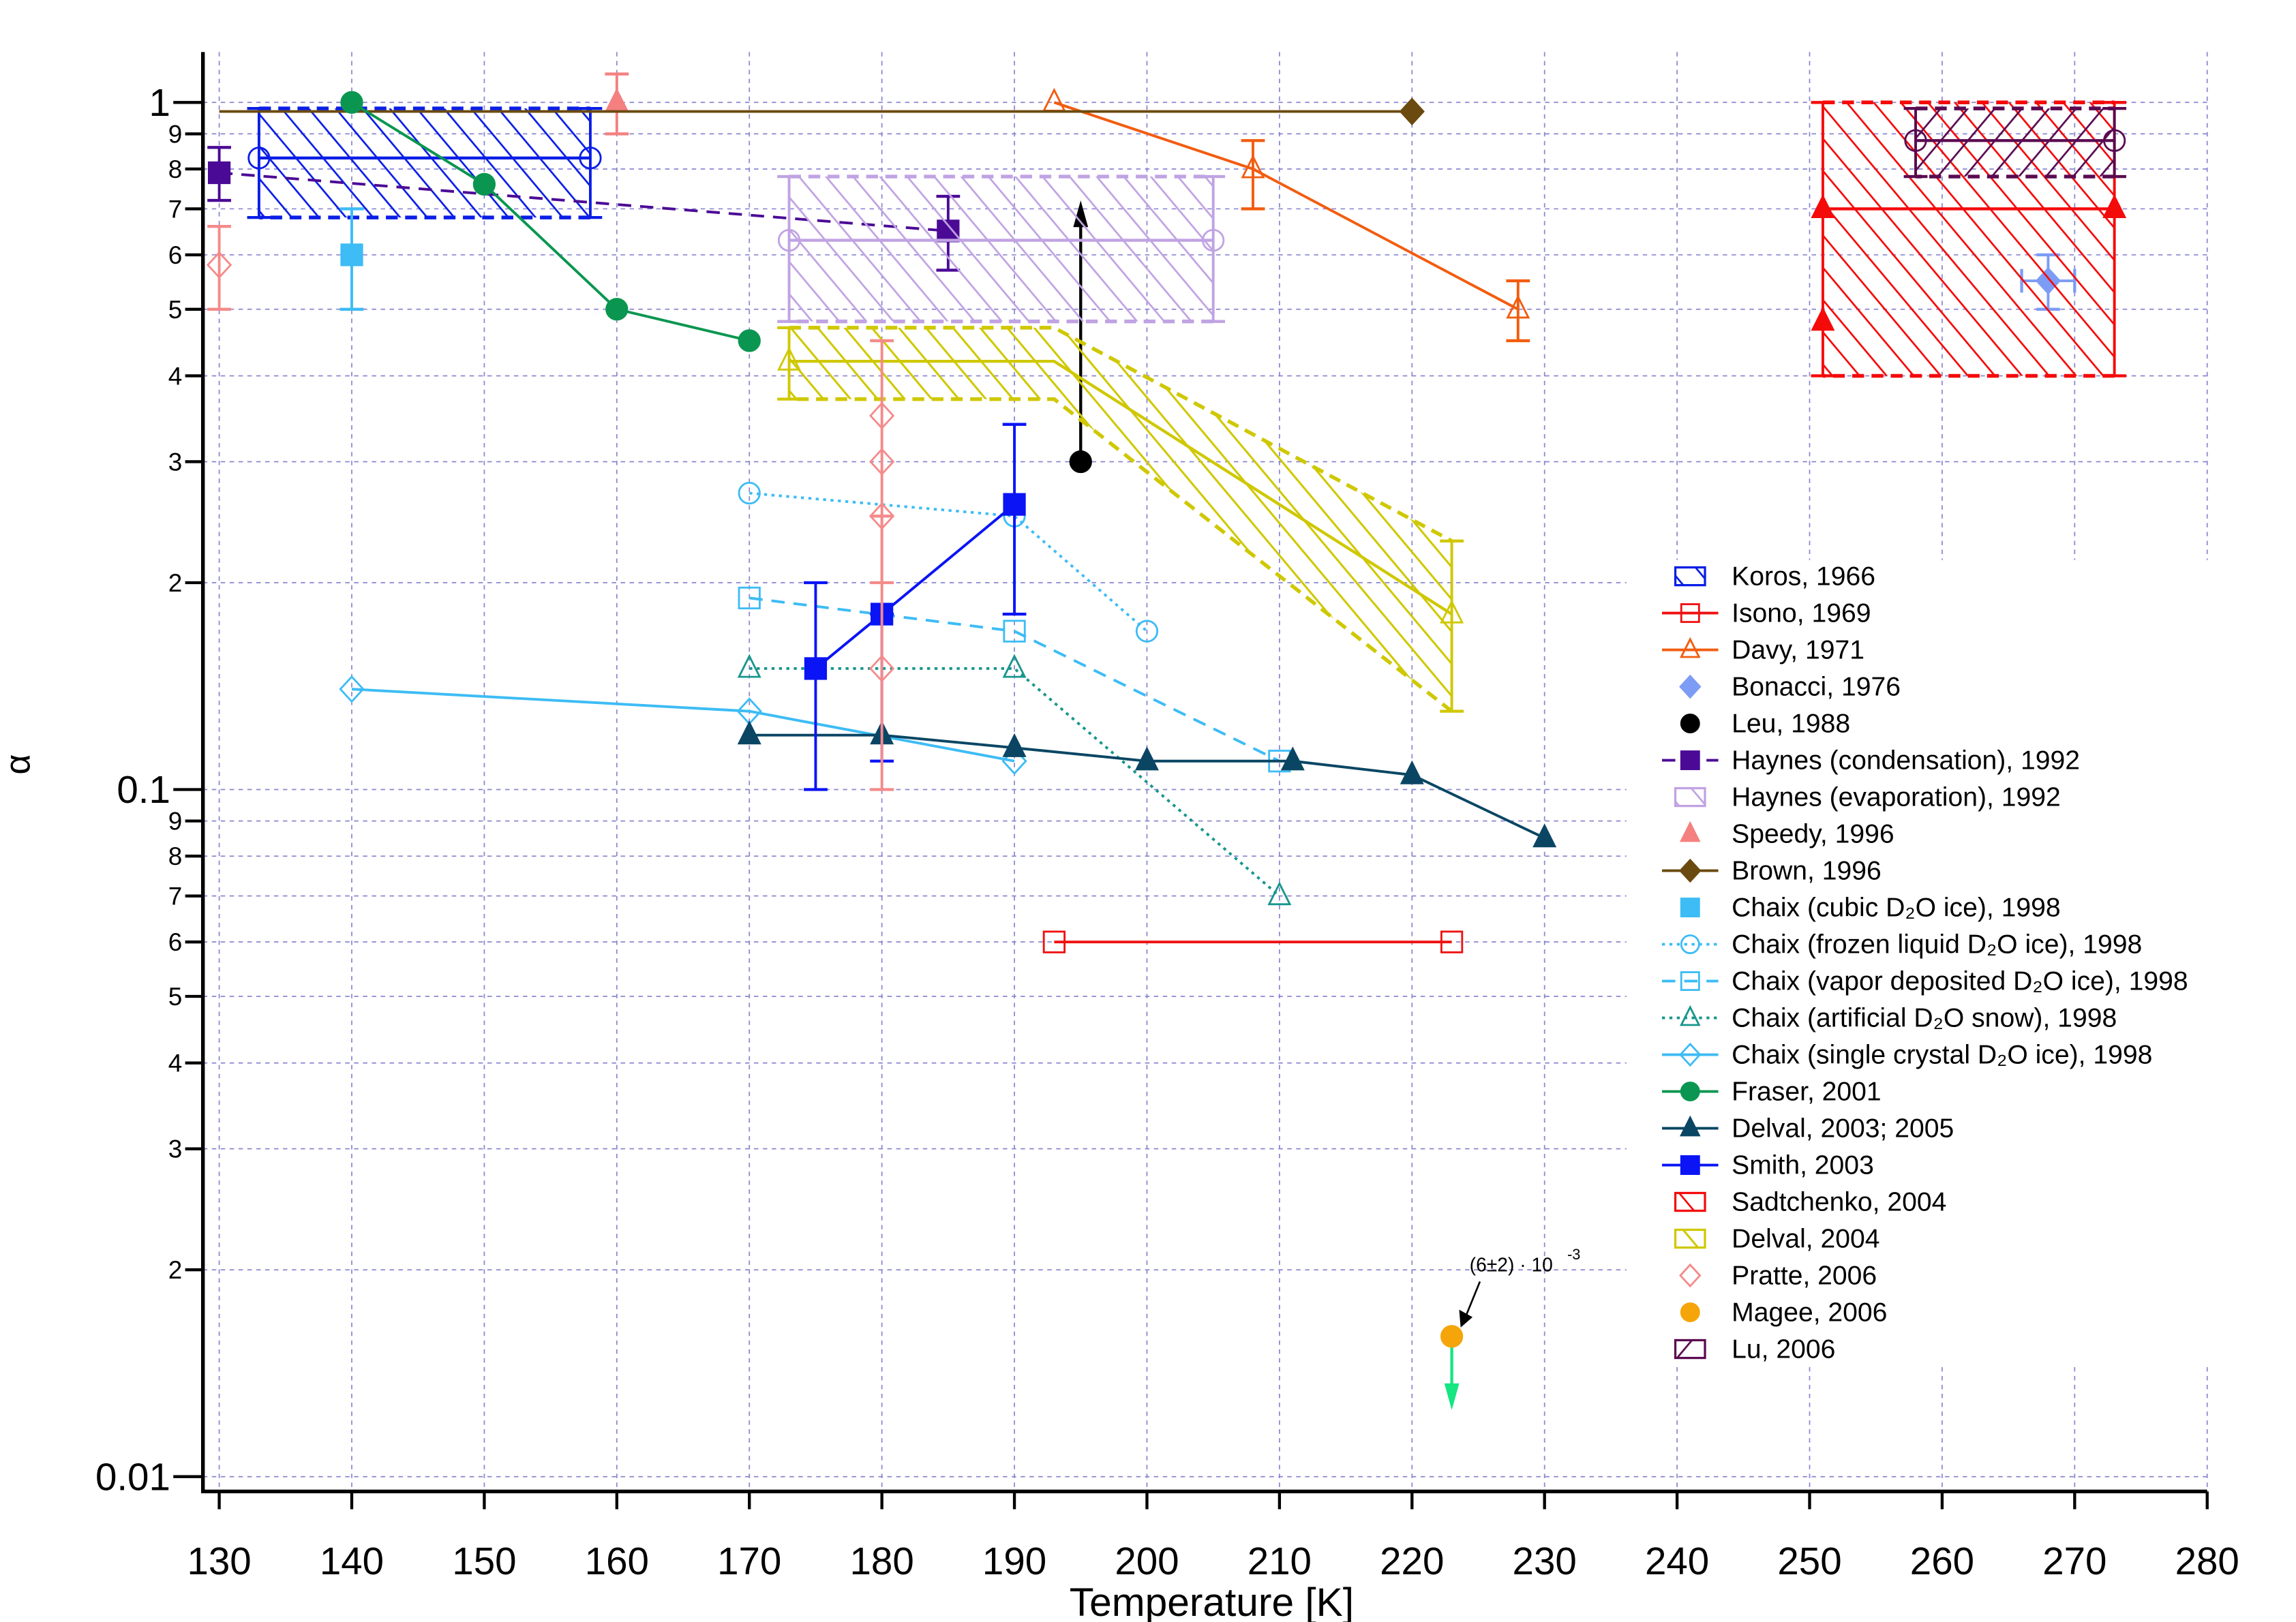 This screenshot has width=2296, height=1622. I want to click on legend-entry: Bonacci, 1976, so click(1790, 687).